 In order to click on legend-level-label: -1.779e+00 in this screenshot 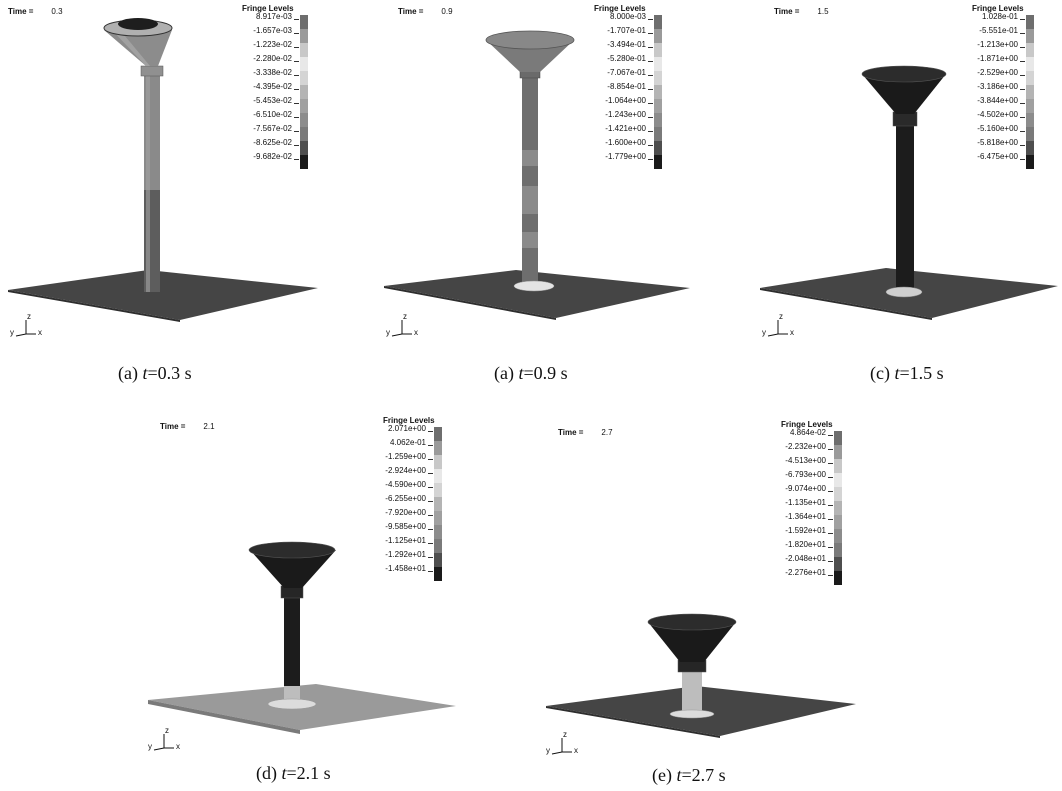, I will do `click(625, 156)`.